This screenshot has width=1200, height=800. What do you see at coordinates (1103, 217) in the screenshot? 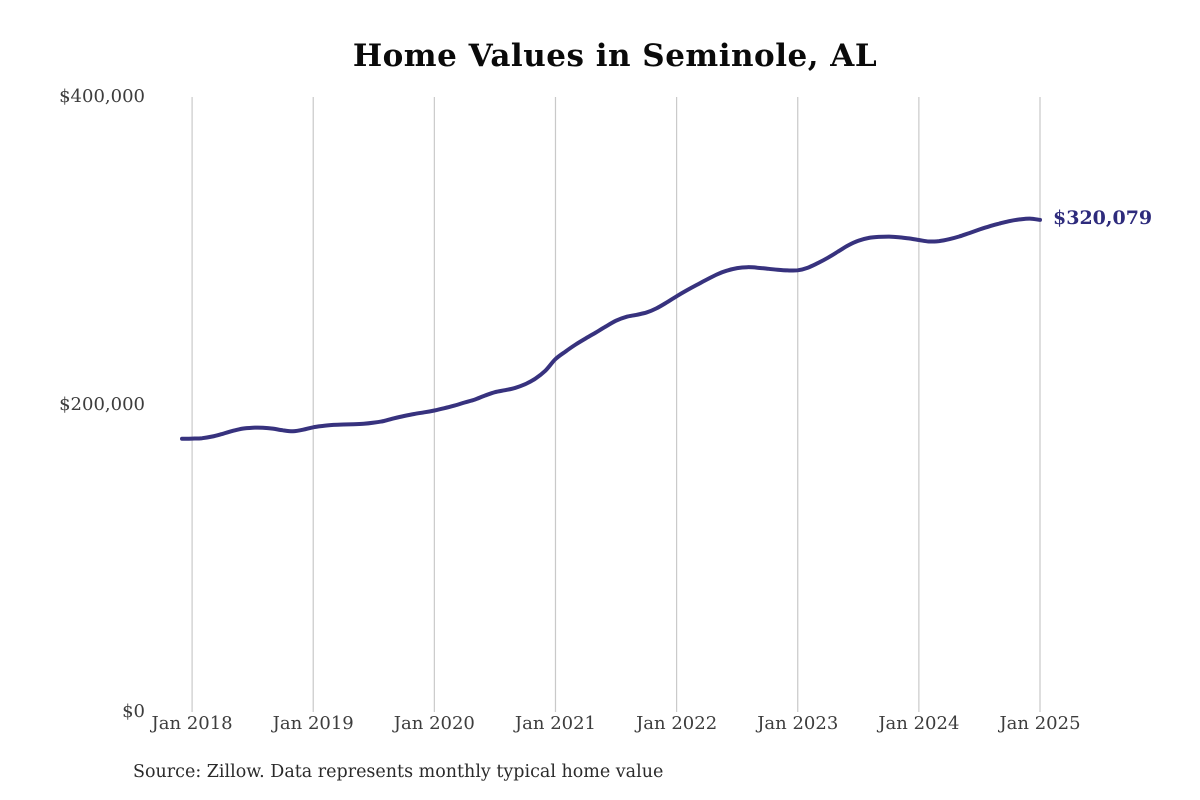
I see `latest-value-label: $320,079` at bounding box center [1103, 217].